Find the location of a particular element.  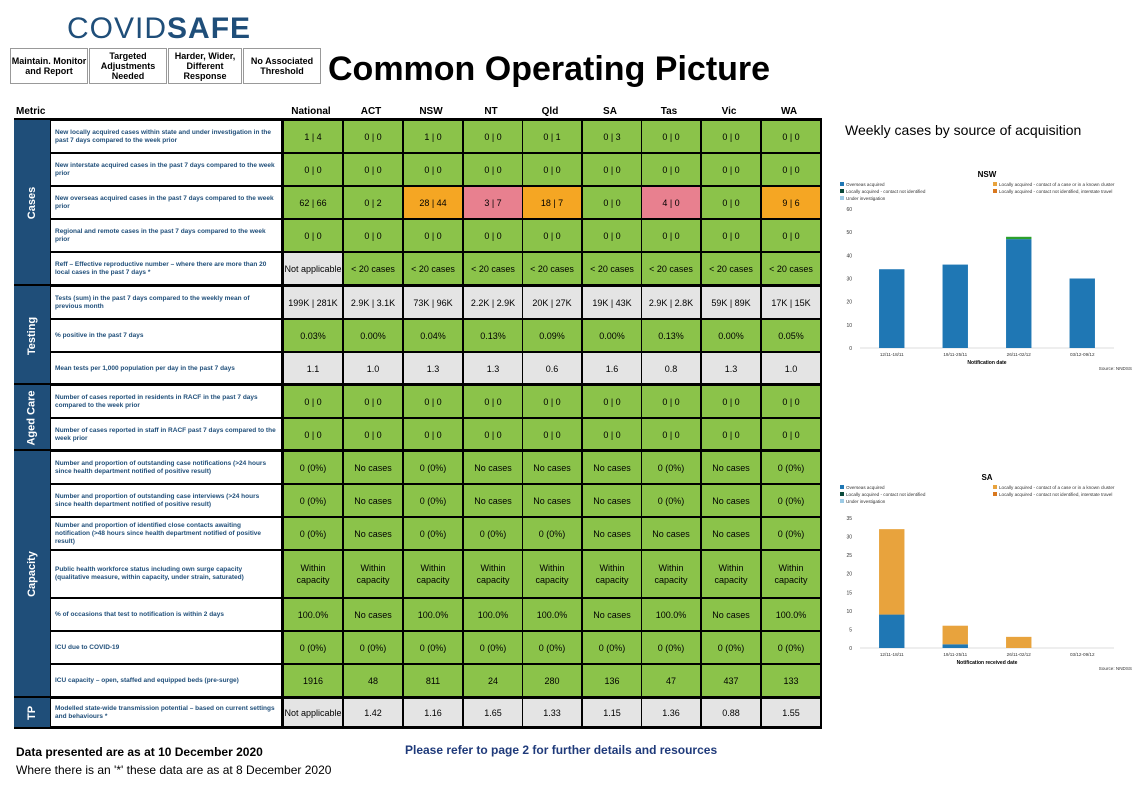

value-cell-tas: 0 | 0 is located at coordinates (671, 401).